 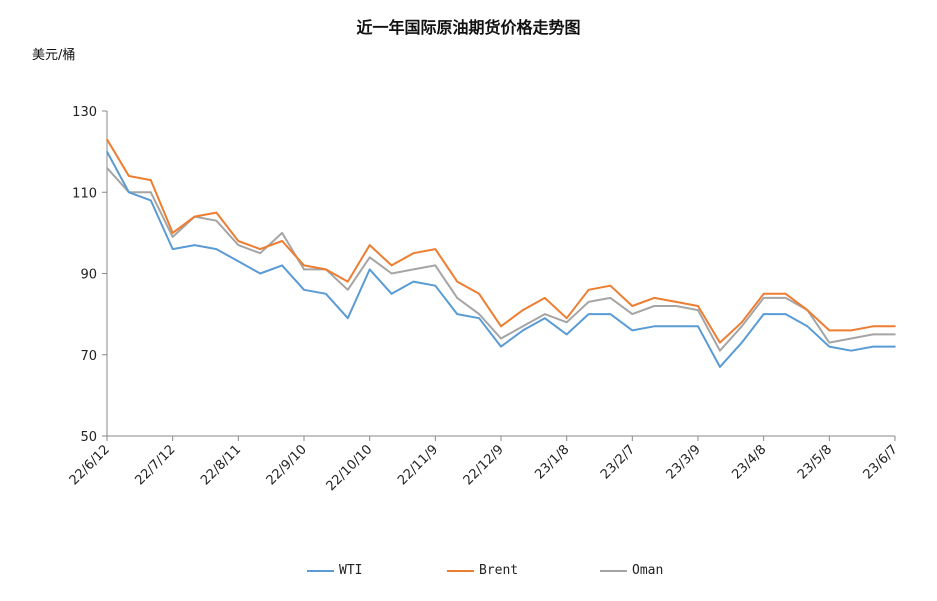 I want to click on x-tick-label: 22/6/12, so click(x=90, y=465).